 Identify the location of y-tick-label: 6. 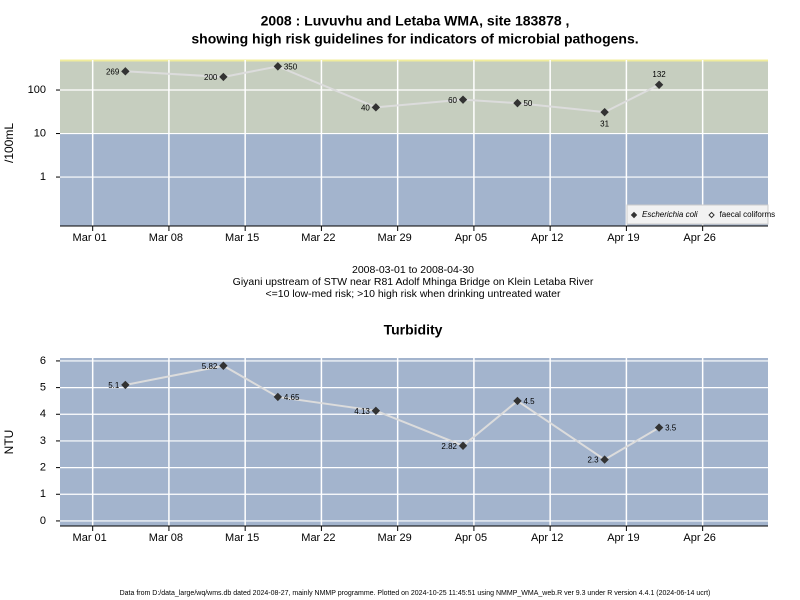
(43, 361).